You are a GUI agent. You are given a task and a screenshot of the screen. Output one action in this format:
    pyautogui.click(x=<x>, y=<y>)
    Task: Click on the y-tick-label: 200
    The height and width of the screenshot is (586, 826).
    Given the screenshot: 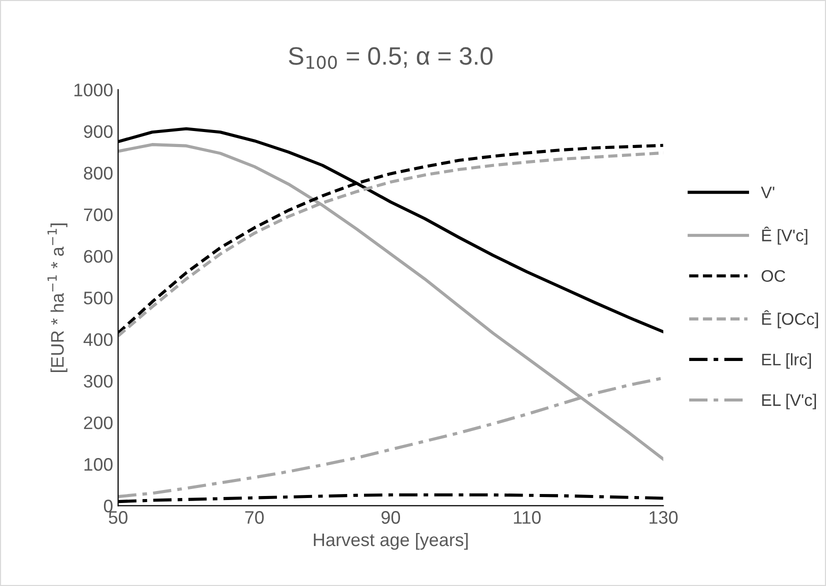 What is the action you would take?
    pyautogui.click(x=98, y=423)
    